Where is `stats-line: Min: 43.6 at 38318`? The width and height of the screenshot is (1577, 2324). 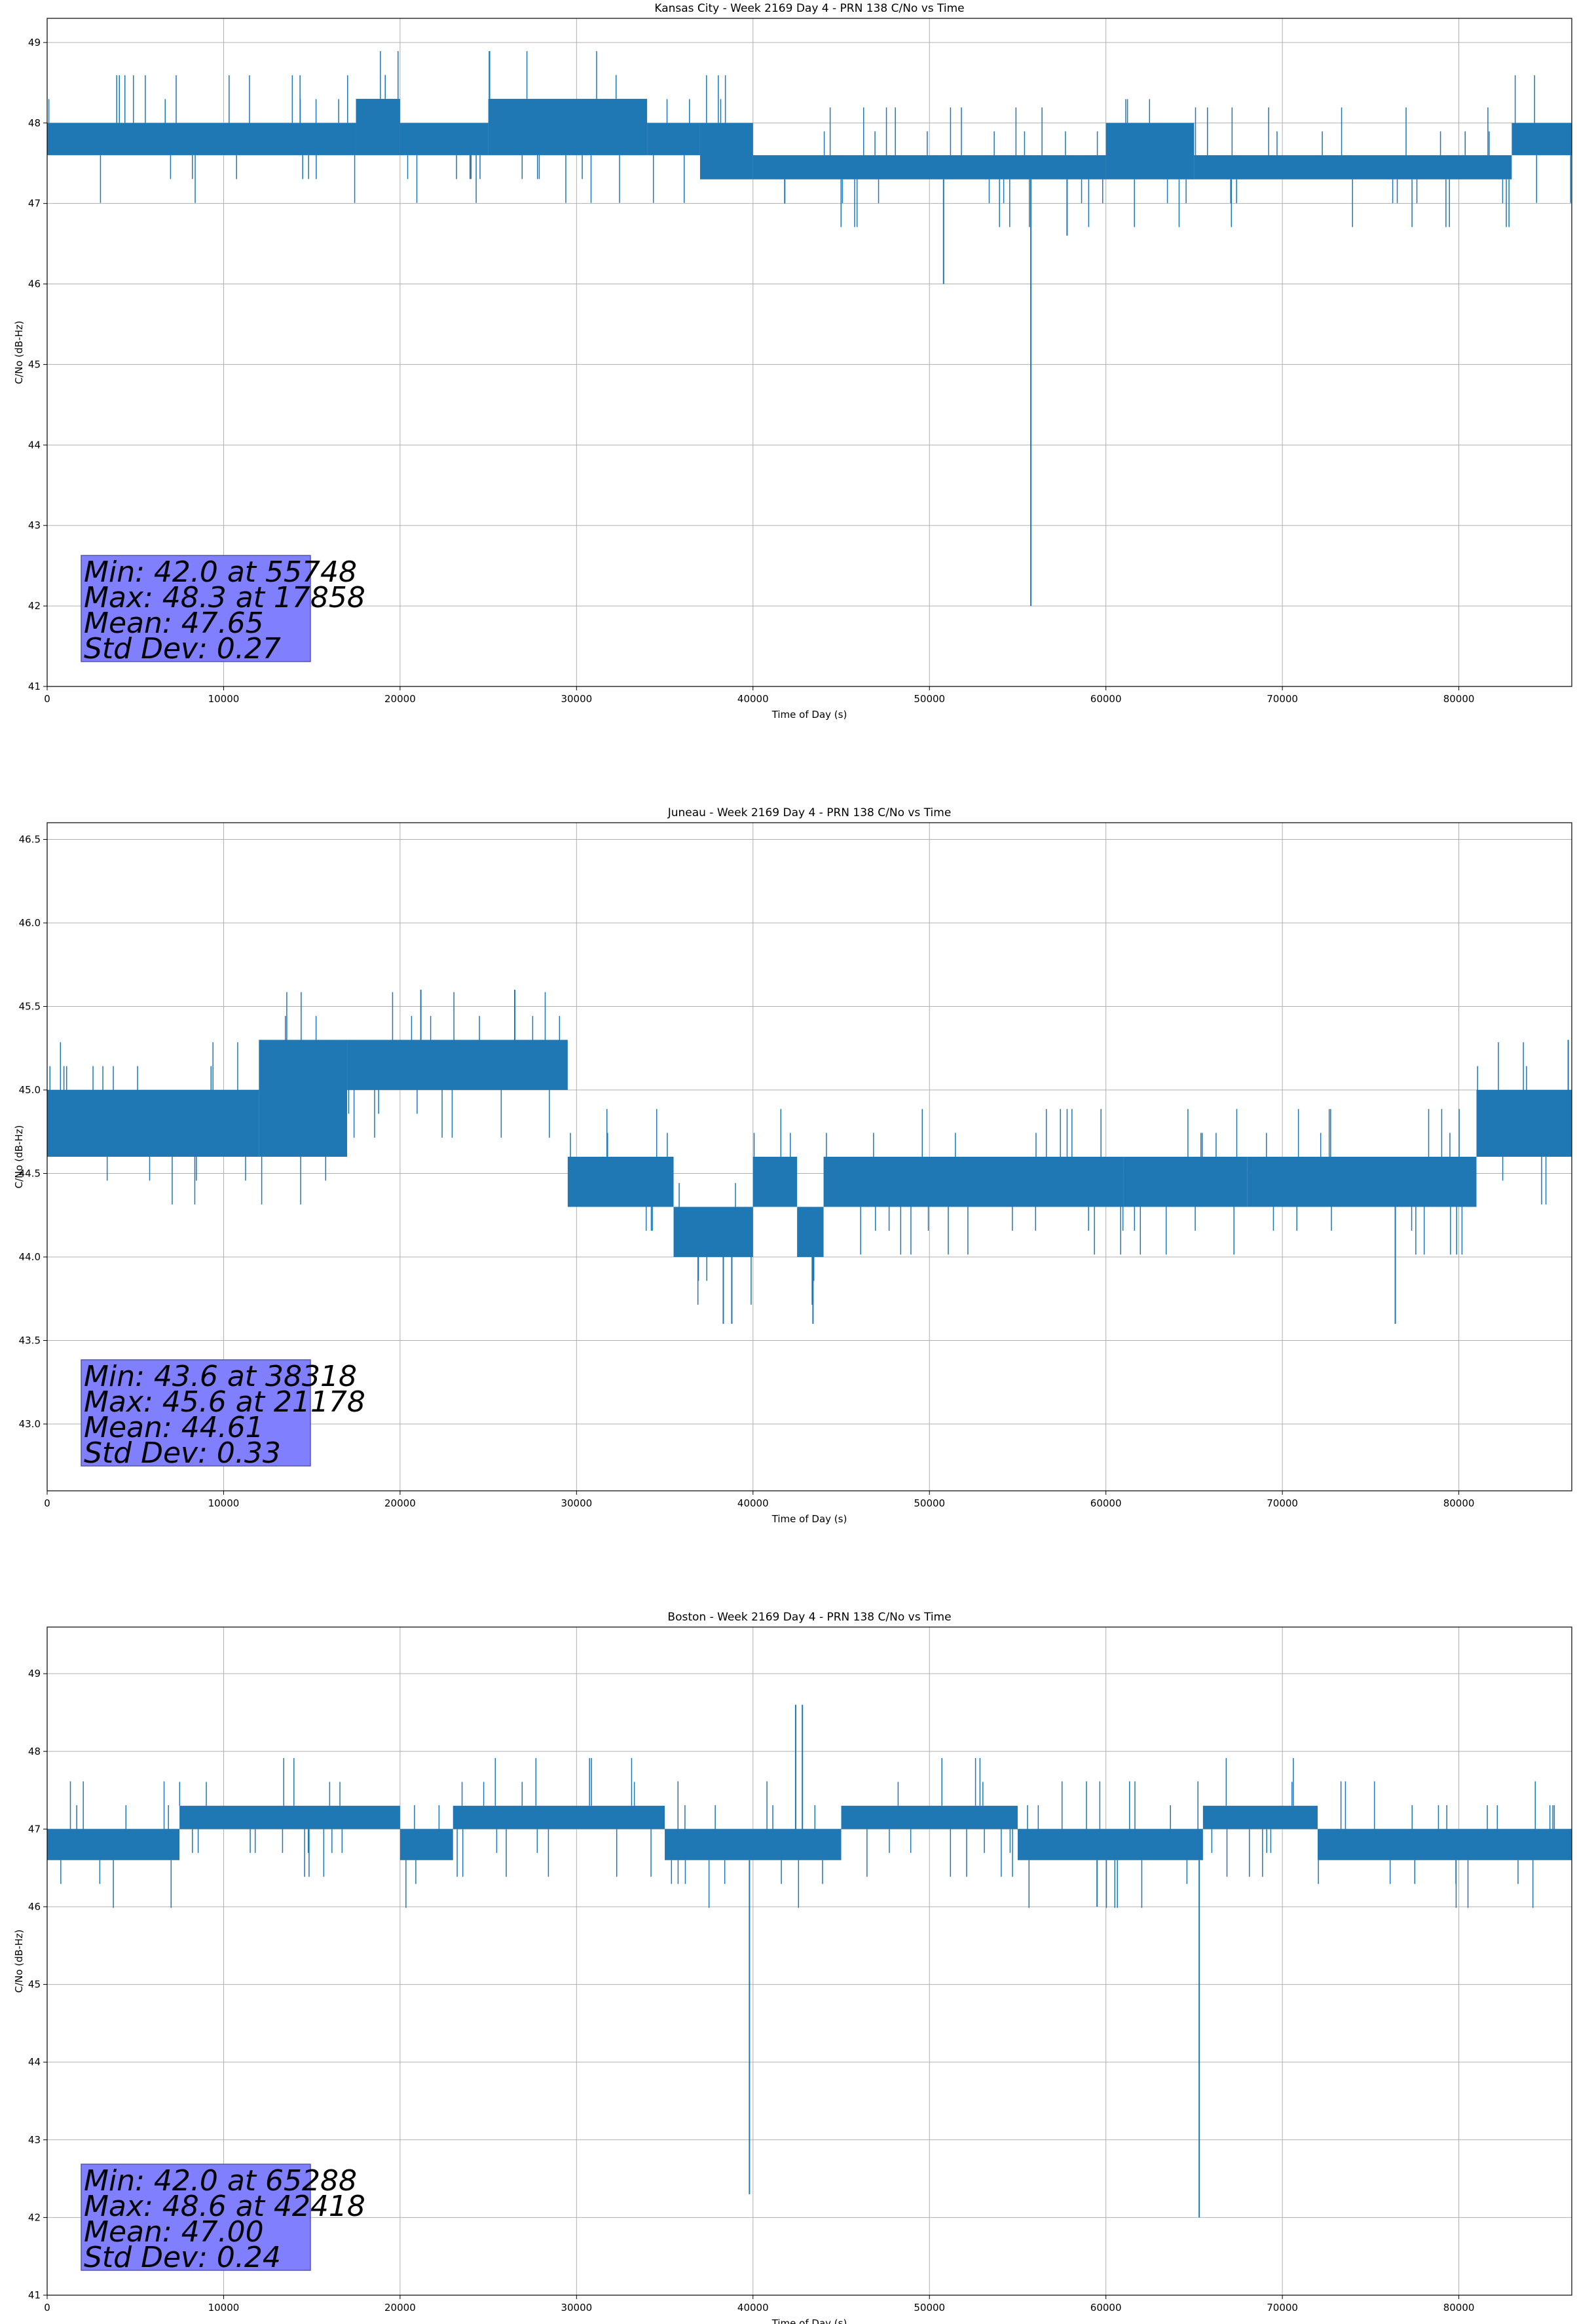
stats-line: Min: 43.6 at 38318 is located at coordinates (220, 1376).